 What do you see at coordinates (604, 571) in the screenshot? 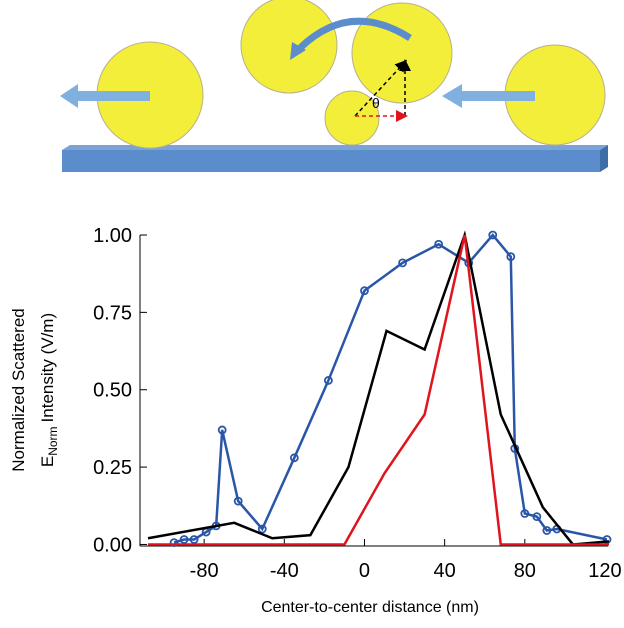
I see `x-tick-label: 120` at bounding box center [604, 571].